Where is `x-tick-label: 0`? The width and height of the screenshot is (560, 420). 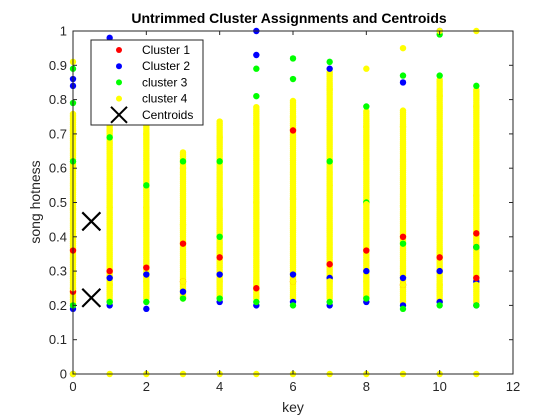 x-tick-label: 0 is located at coordinates (72, 386).